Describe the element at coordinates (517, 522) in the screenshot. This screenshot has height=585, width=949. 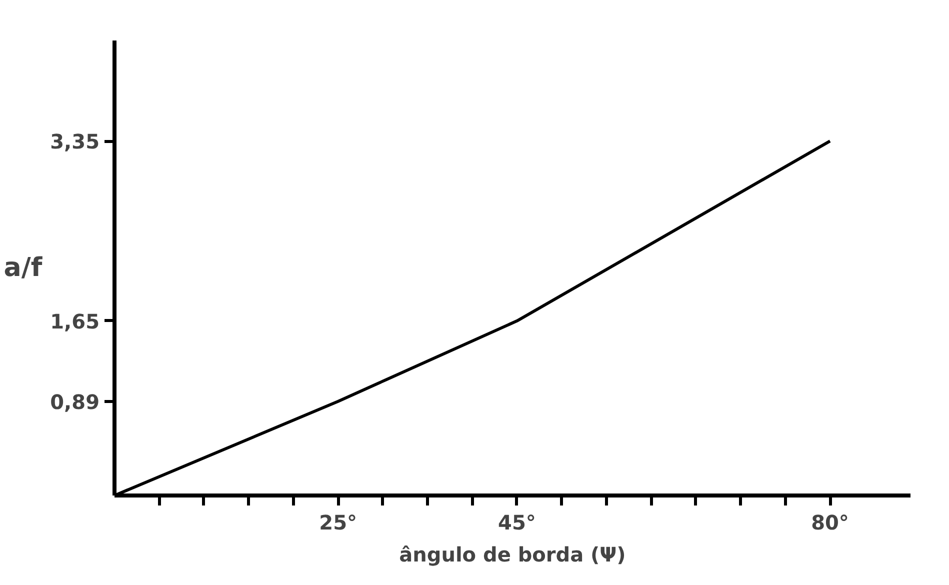
I see `x-tick-label: 45°` at that location.